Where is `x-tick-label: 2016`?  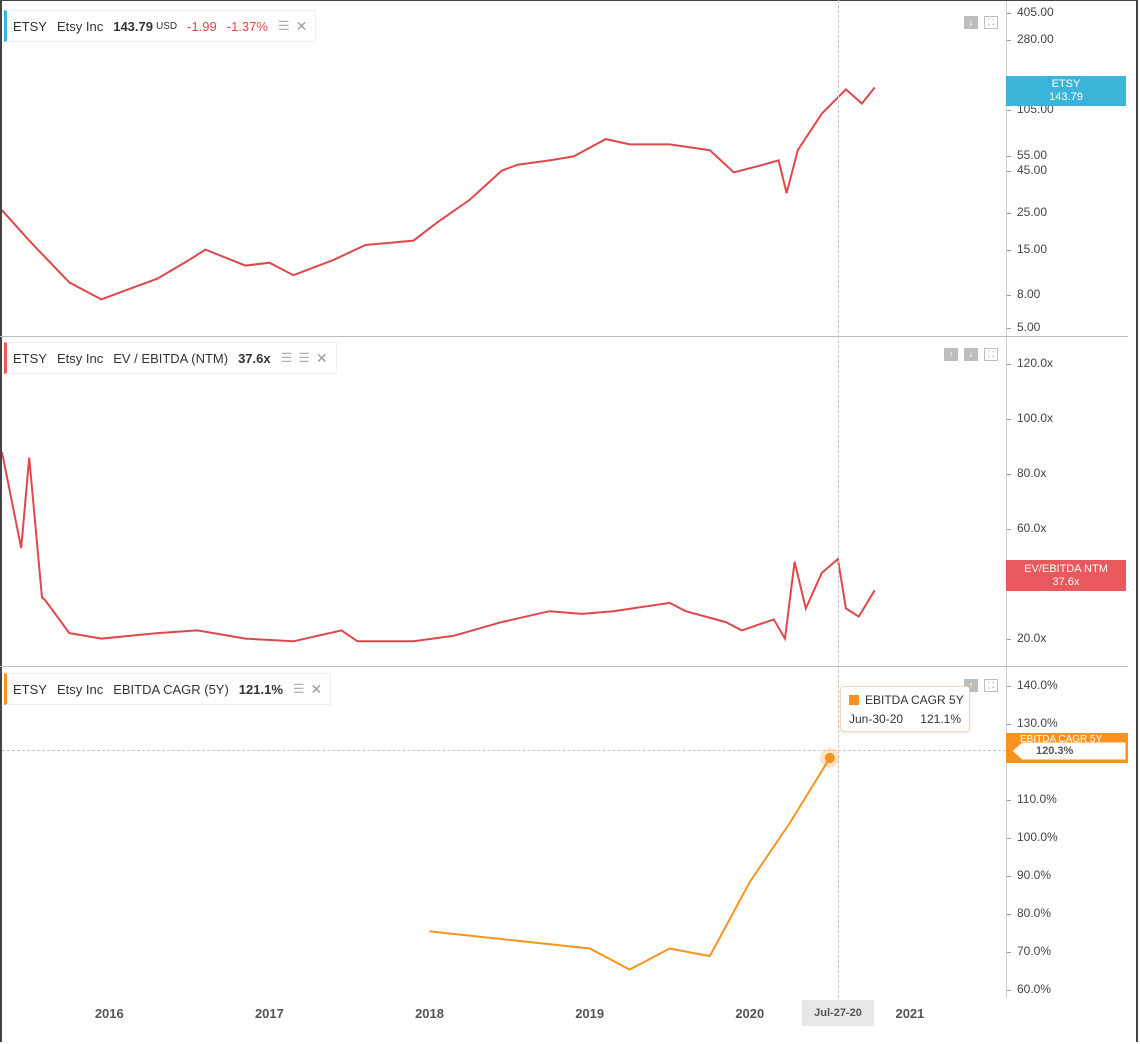
x-tick-label: 2016 is located at coordinates (109, 1013).